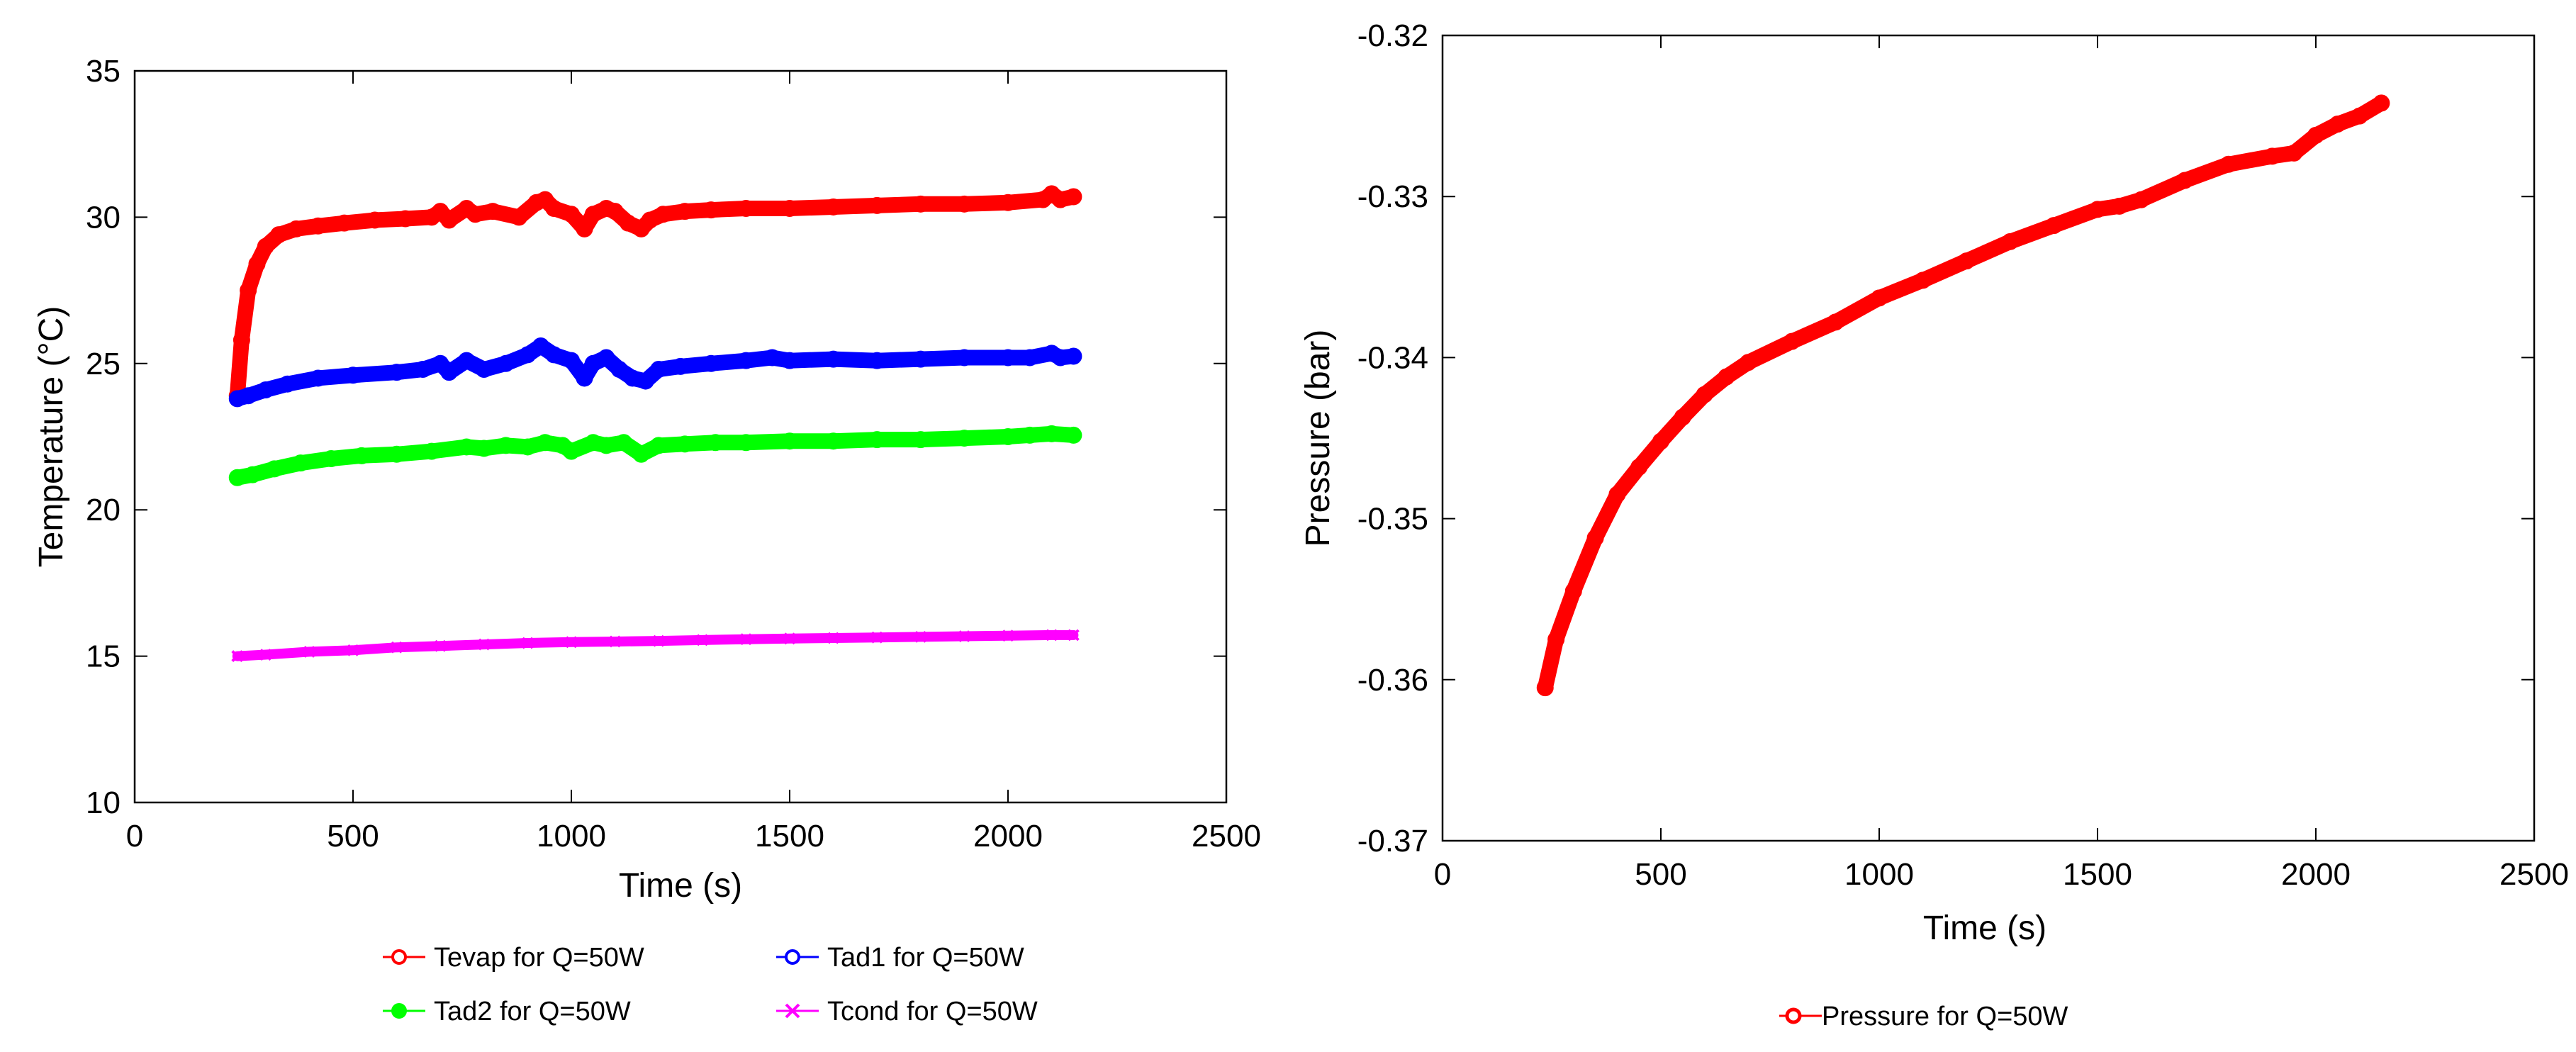 Image resolution: width=2576 pixels, height=1052 pixels. I want to click on y-tick-label: -0.35, so click(1392, 519).